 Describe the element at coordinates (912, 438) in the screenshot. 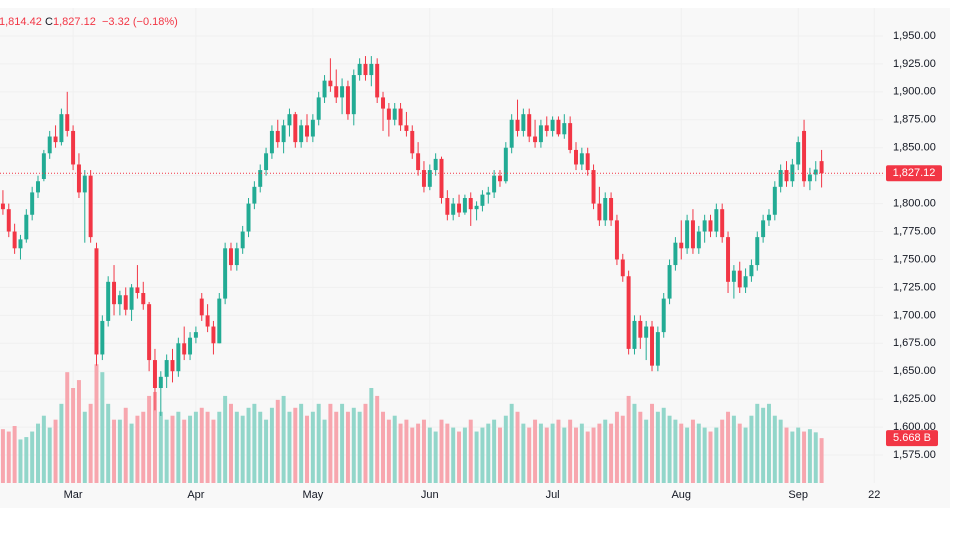

I see `last-volume-box` at that location.